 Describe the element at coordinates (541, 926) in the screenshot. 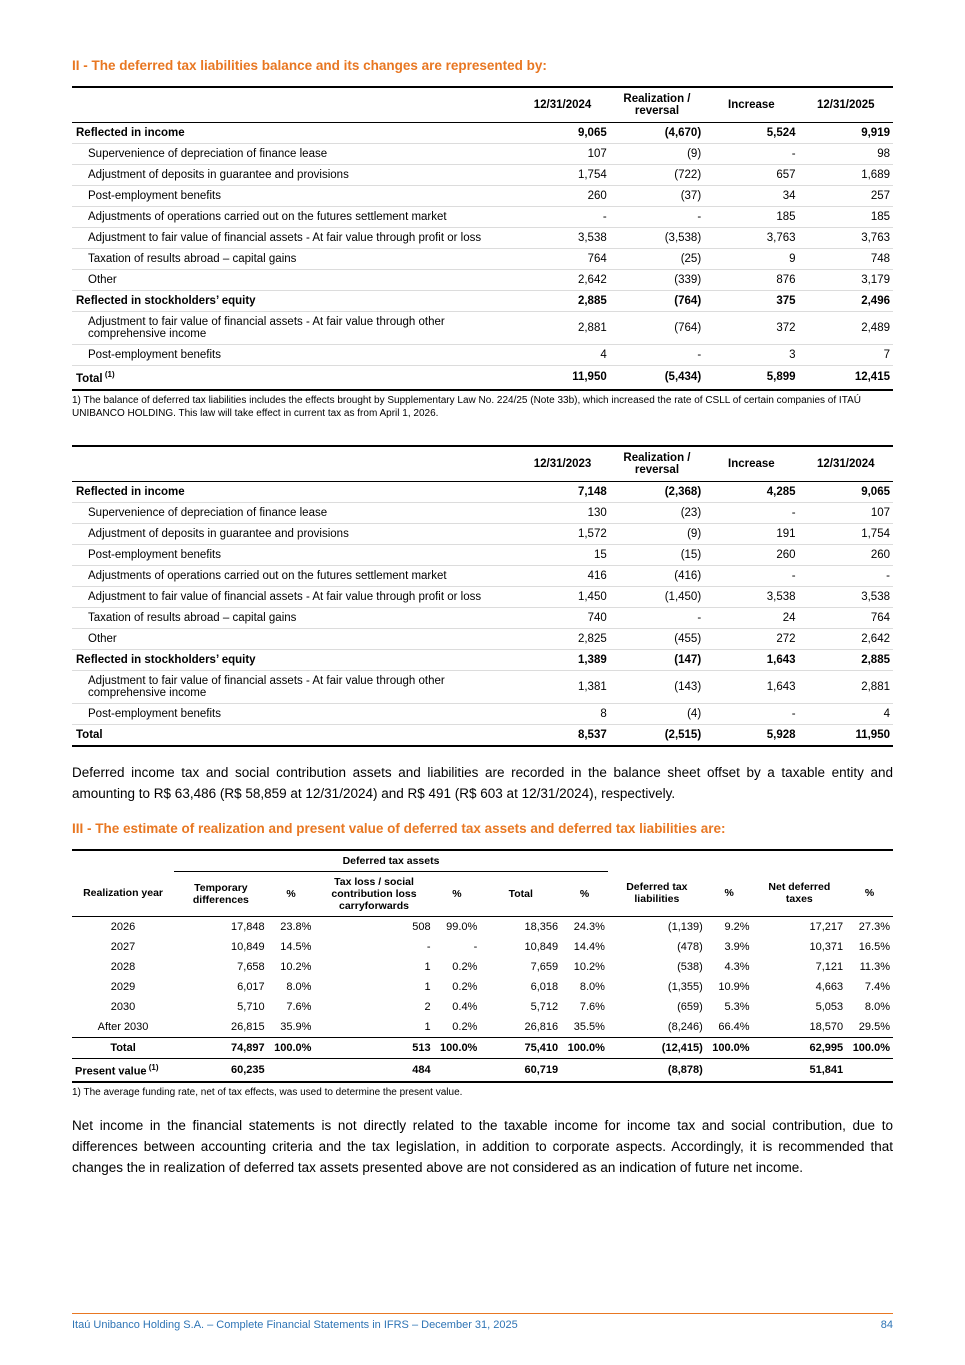

I see `cell-value: 18,356` at that location.